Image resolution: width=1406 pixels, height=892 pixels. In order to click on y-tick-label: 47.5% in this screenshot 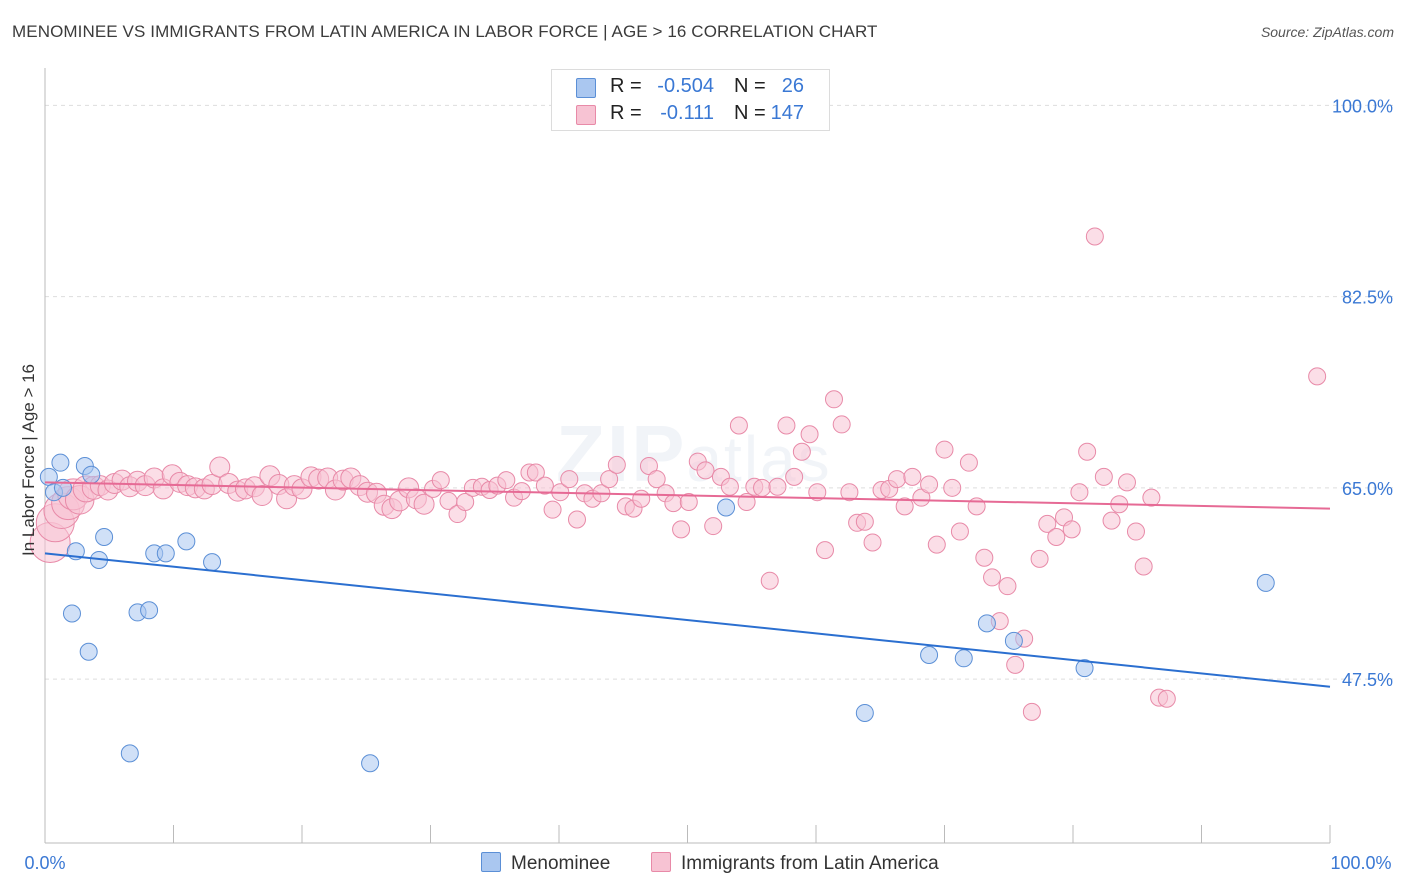, I will do `click(1367, 680)`.